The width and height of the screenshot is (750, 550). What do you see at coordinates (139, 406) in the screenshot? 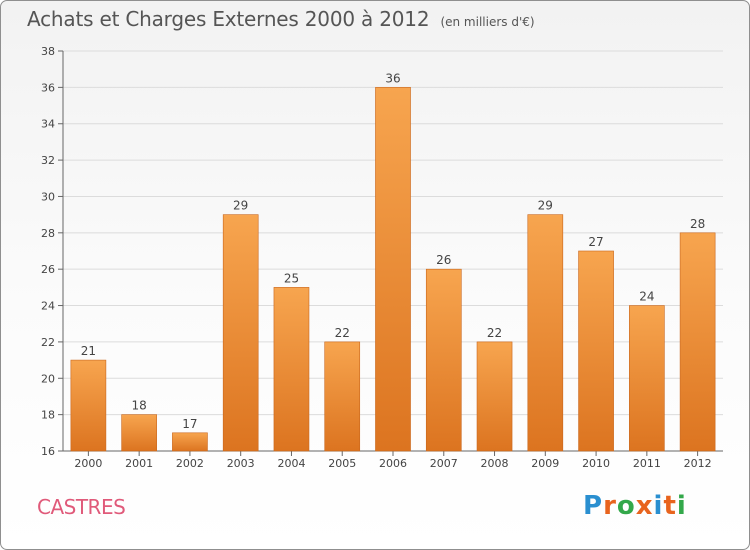
I see `value-label-2001: 18` at bounding box center [139, 406].